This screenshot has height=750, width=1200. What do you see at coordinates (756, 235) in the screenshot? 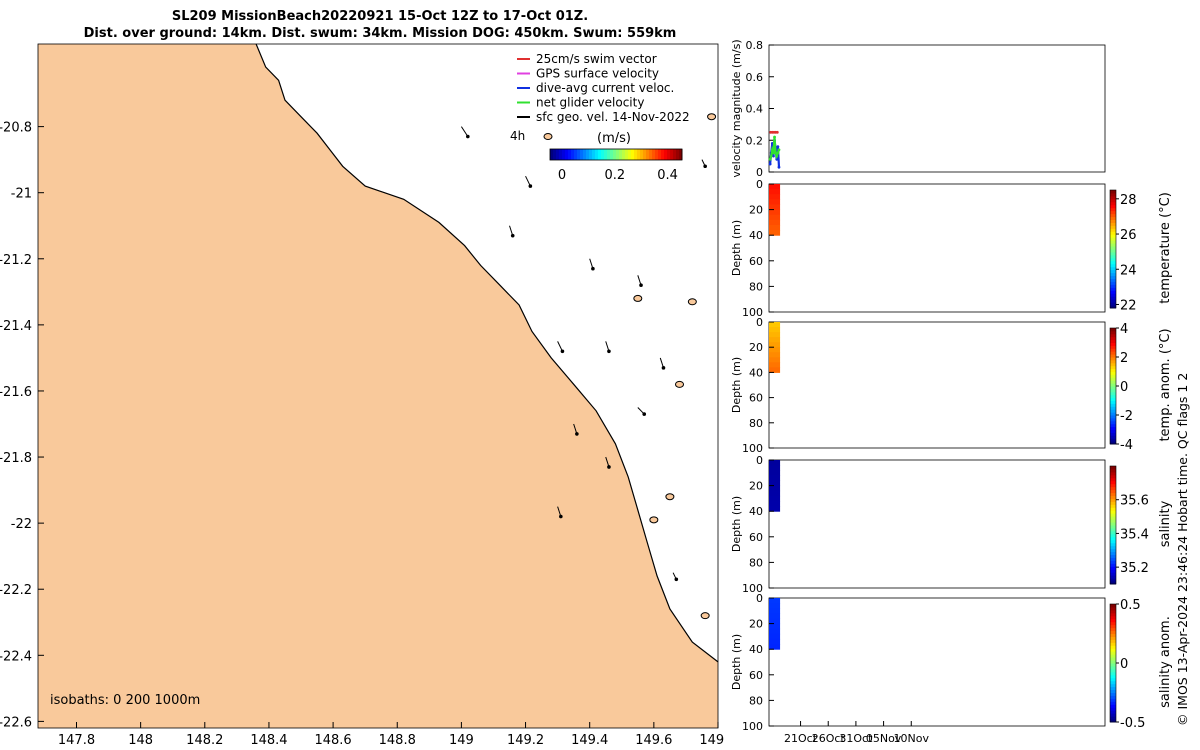
I see `profile-ytick-label-1-3: 40` at bounding box center [756, 235].